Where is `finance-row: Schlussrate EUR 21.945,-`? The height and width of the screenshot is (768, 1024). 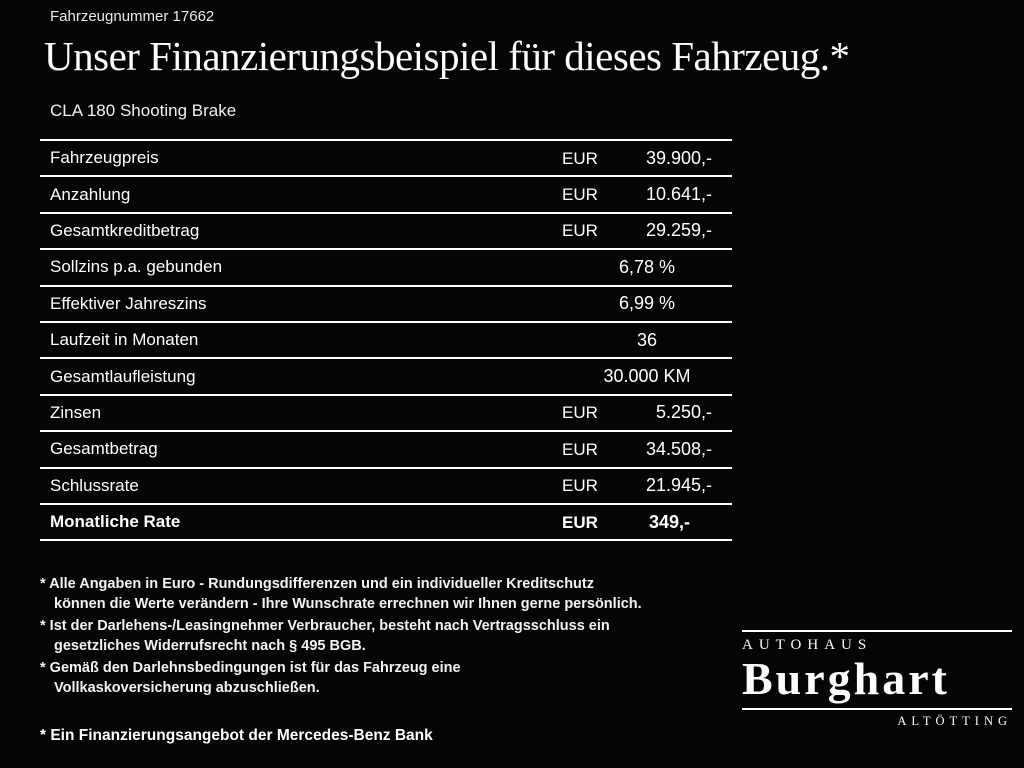 finance-row: Schlussrate EUR 21.945,- is located at coordinates (386, 487).